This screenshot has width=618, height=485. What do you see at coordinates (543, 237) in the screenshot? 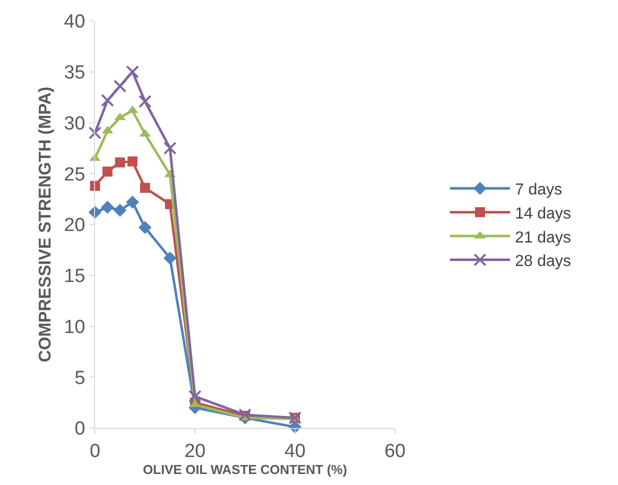
I see `legend-label: 21 days` at bounding box center [543, 237].